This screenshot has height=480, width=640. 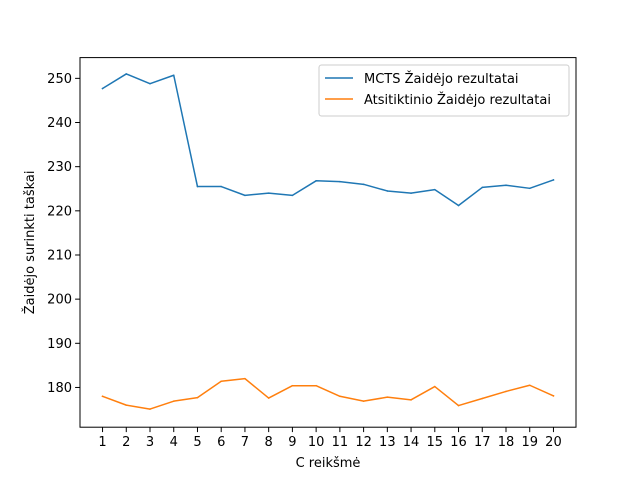 What do you see at coordinates (221, 442) in the screenshot?
I see `x-tick-label: 6` at bounding box center [221, 442].